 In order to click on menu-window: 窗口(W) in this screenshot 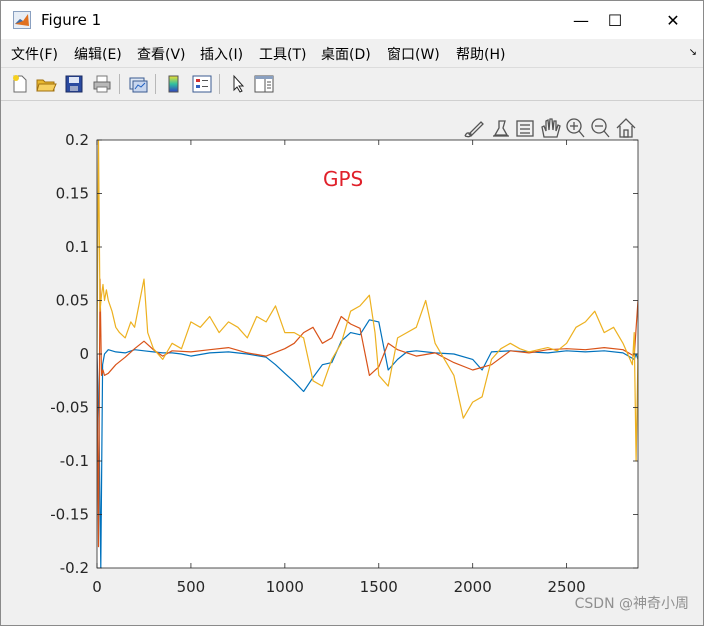, I will do `click(413, 55)`.